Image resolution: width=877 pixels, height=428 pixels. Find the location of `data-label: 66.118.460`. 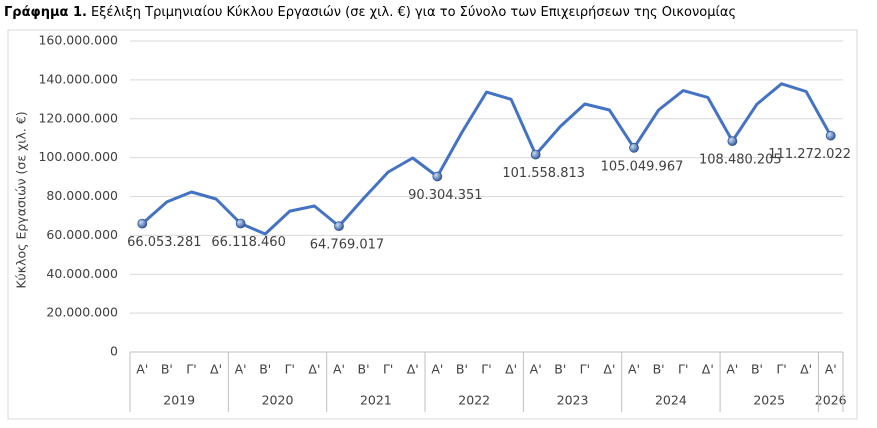

data-label: 66.118.460 is located at coordinates (248, 242).